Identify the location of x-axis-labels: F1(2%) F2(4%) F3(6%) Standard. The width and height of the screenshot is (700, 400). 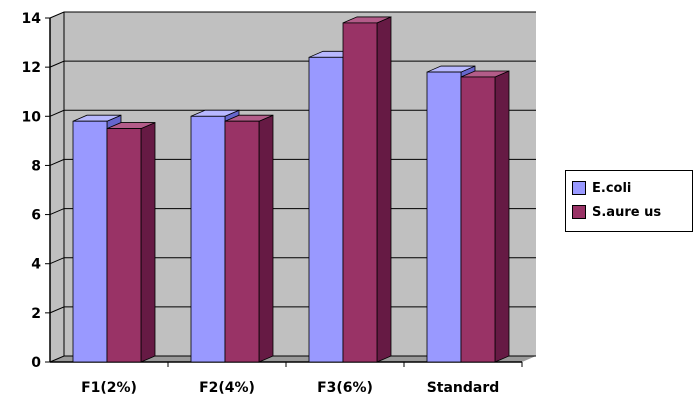
(302, 379).